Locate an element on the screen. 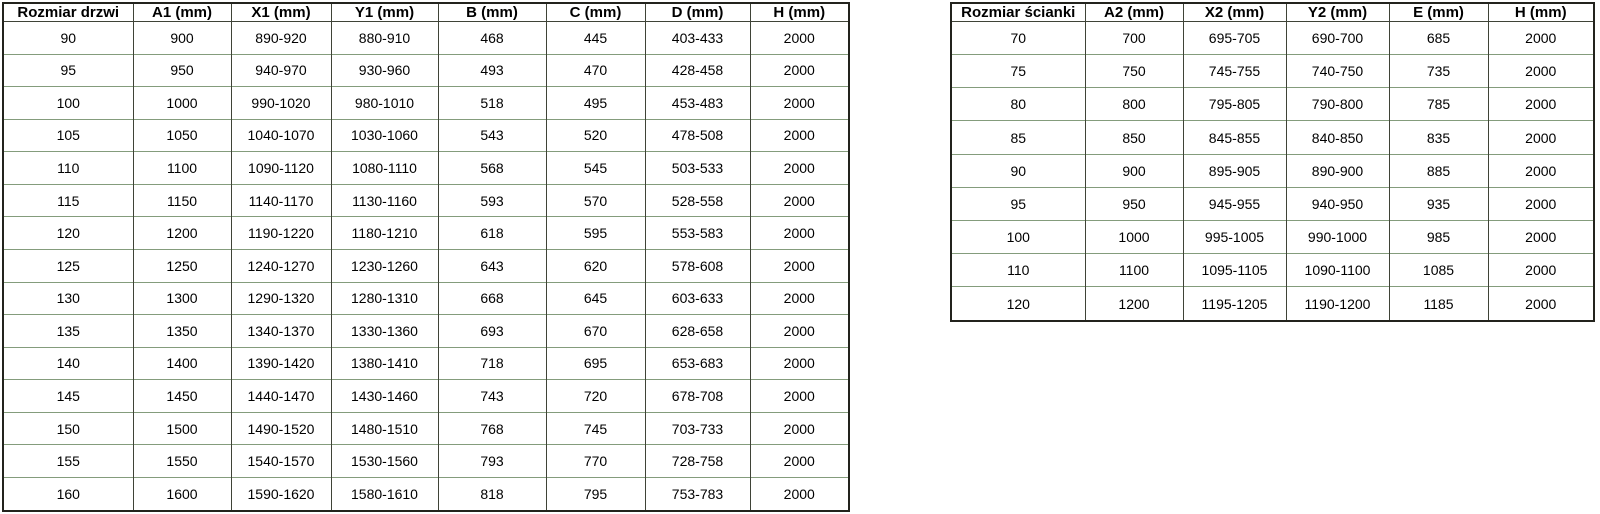  table-cell: 1530-1560 is located at coordinates (384, 461).